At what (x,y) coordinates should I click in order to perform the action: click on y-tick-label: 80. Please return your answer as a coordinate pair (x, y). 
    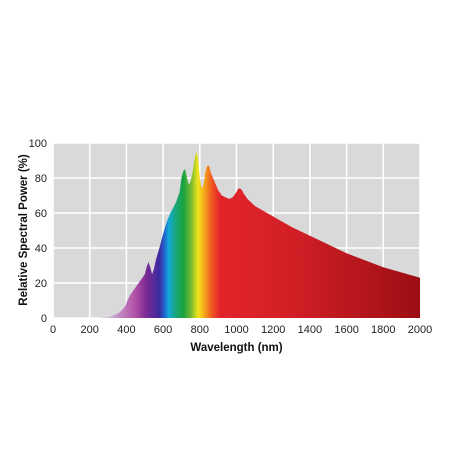
    Looking at the image, I should click on (41, 179).